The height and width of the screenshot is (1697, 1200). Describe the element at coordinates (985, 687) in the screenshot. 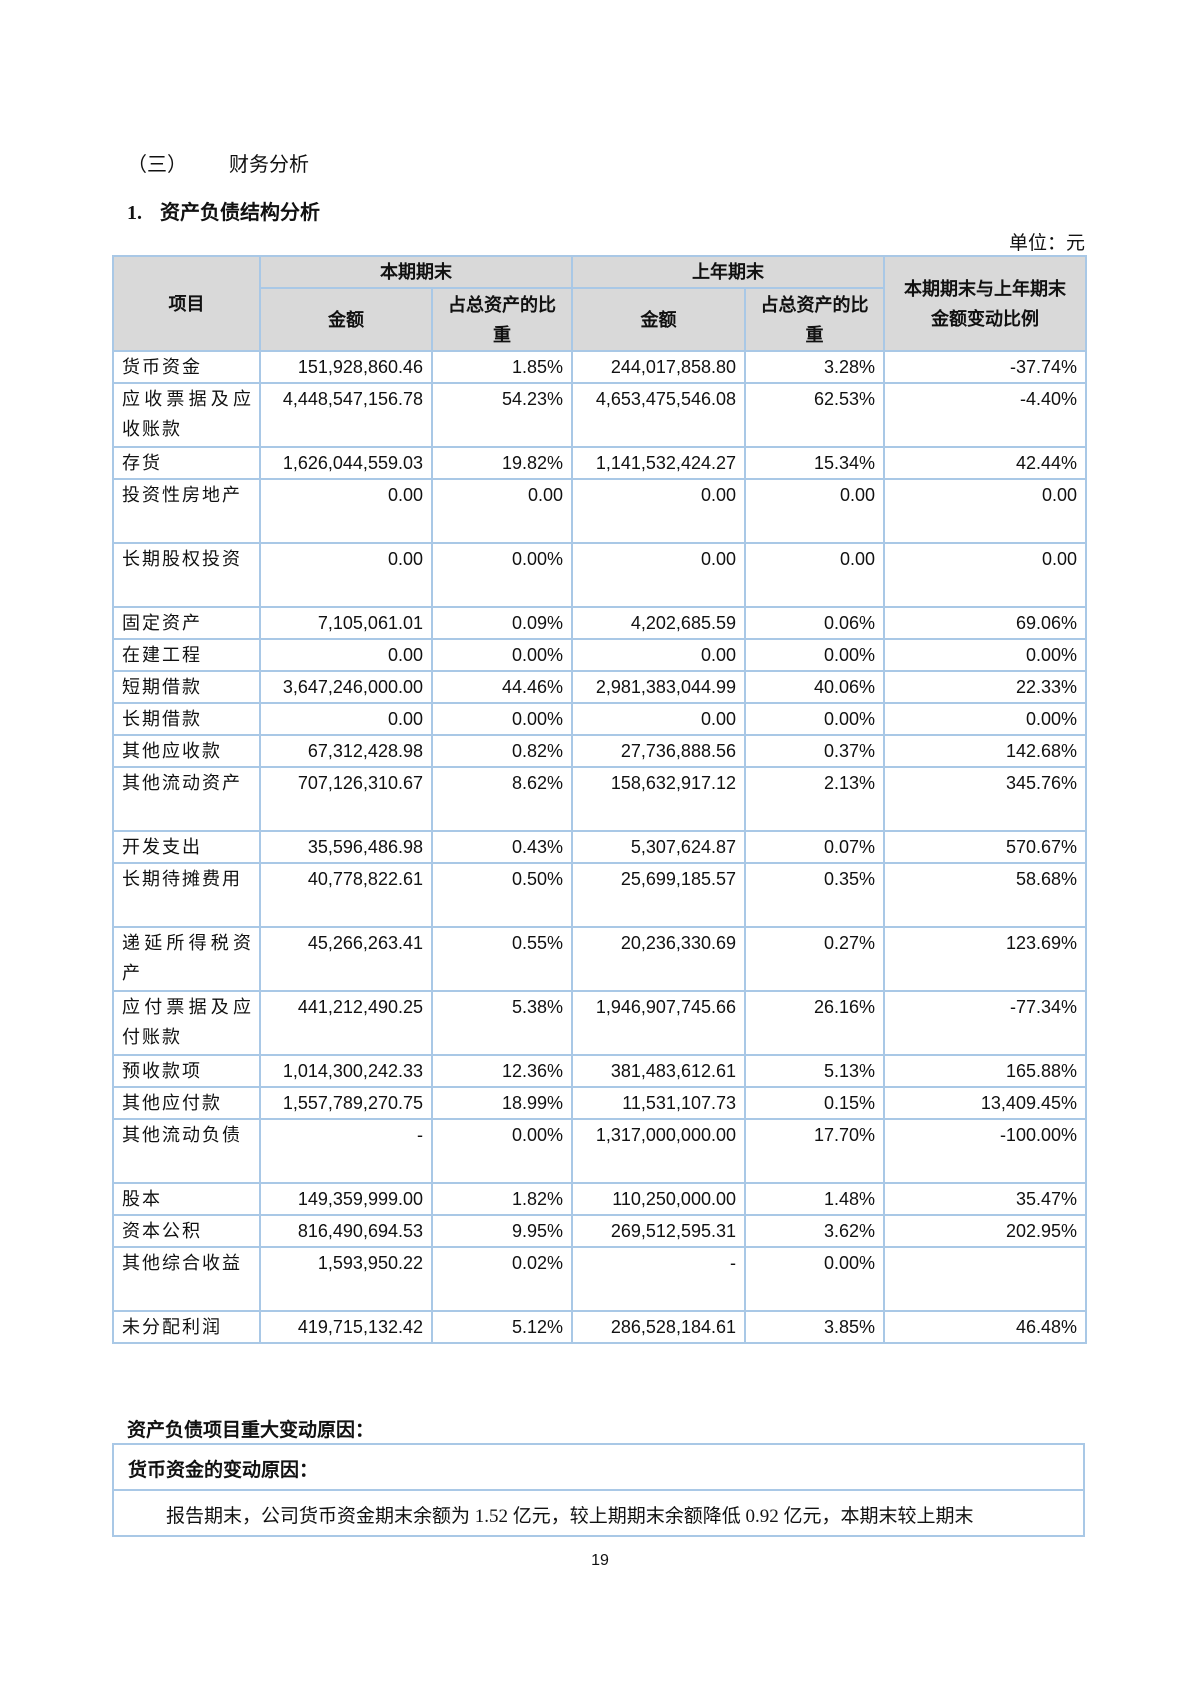

I see `change-ratio: 22.33%` at that location.